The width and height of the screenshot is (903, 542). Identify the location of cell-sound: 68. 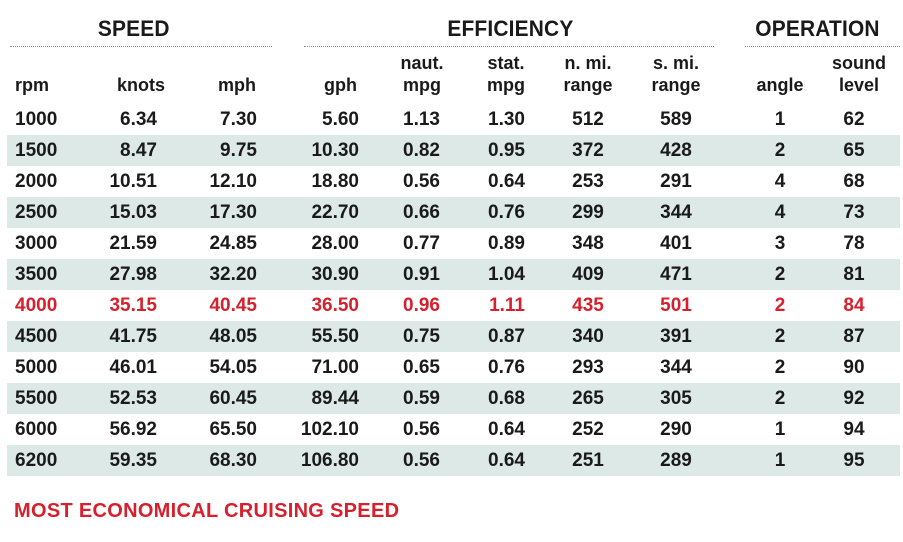
(854, 181).